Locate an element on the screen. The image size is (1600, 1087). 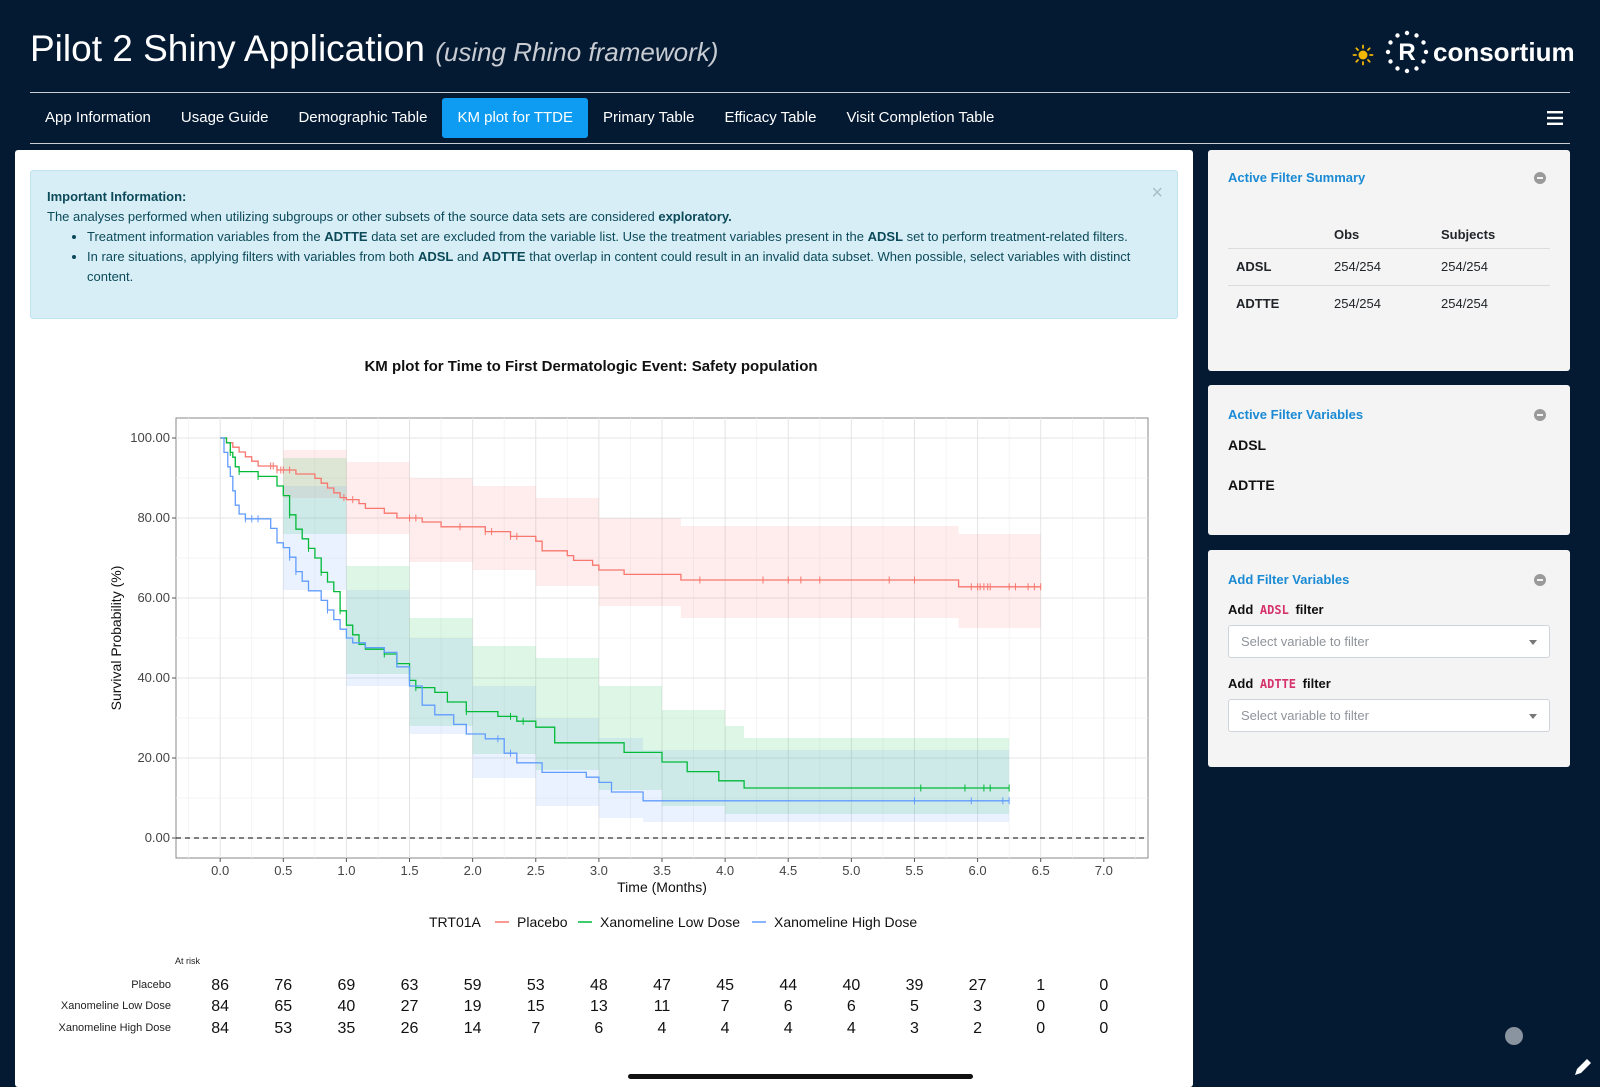
tab-demographic-table: Demographic Table is located at coordinates (363, 117).